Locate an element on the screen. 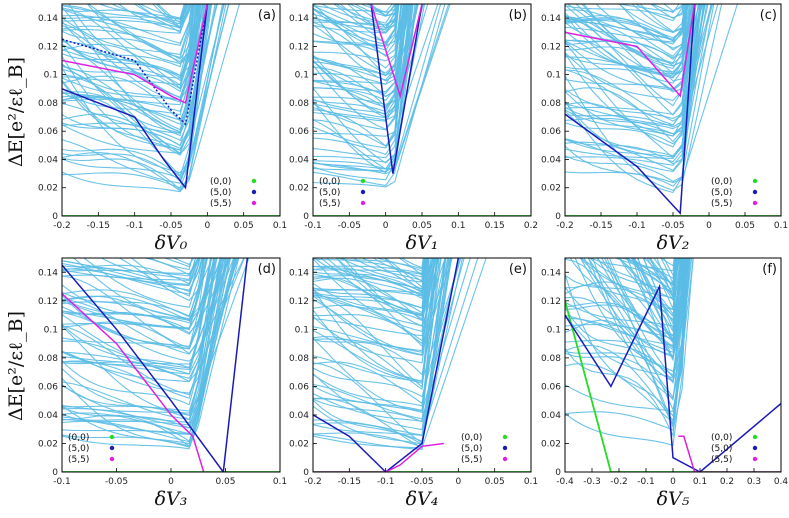  plot-frame is located at coordinates (673, 110).